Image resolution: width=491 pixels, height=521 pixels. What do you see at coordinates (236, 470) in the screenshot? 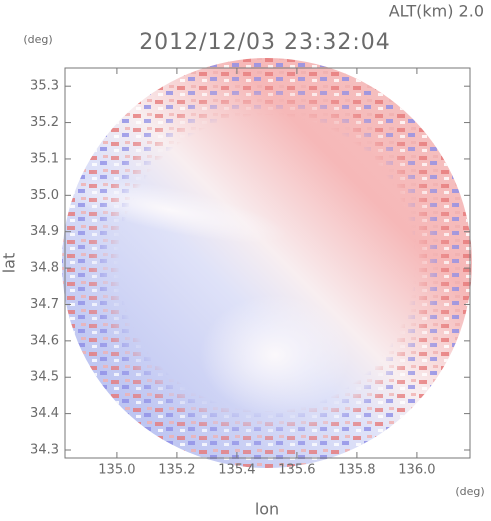
I see `x-tick-label: 135.4` at bounding box center [236, 470].